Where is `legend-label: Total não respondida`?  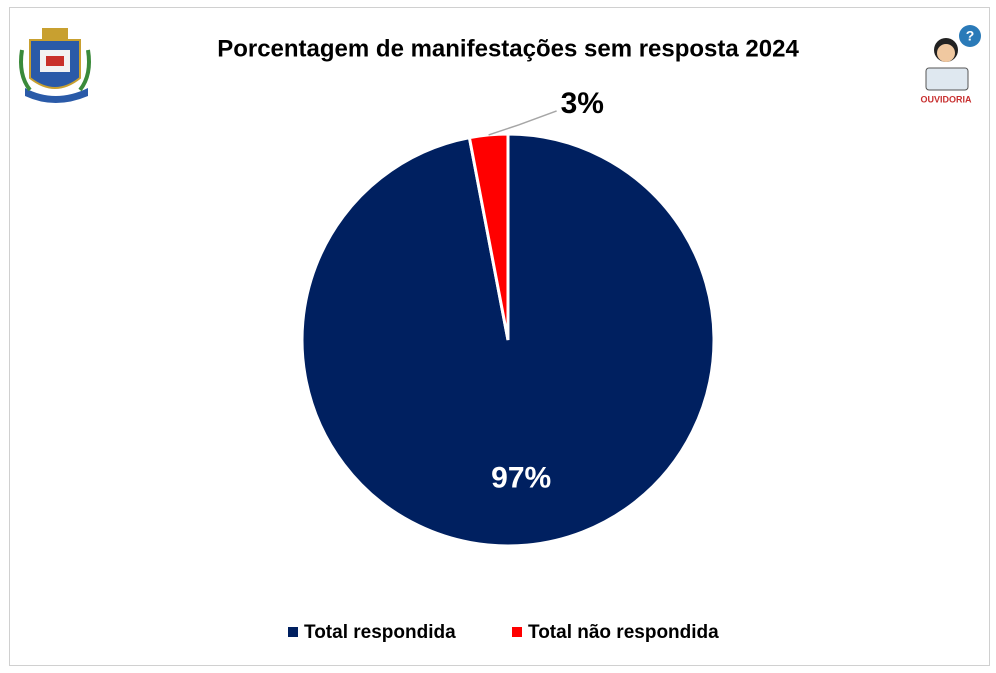 legend-label: Total não respondida is located at coordinates (623, 632).